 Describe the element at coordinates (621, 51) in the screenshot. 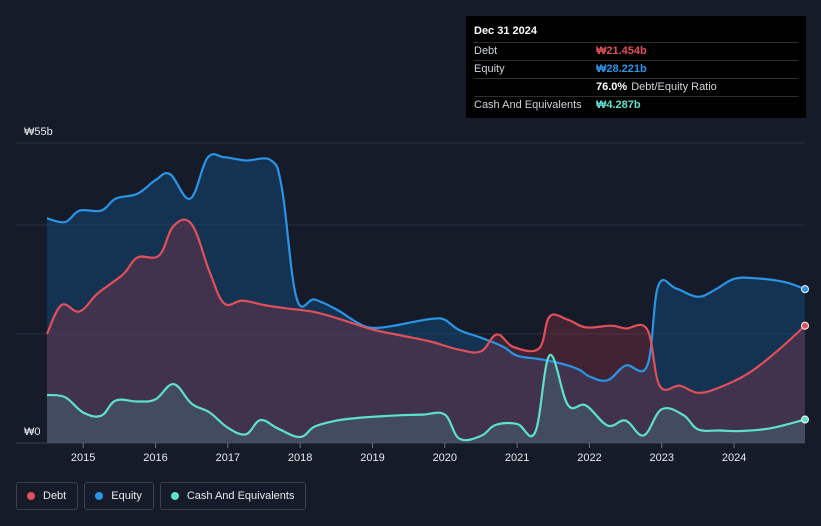

I see `tooltip-value: ₩21.454b` at that location.